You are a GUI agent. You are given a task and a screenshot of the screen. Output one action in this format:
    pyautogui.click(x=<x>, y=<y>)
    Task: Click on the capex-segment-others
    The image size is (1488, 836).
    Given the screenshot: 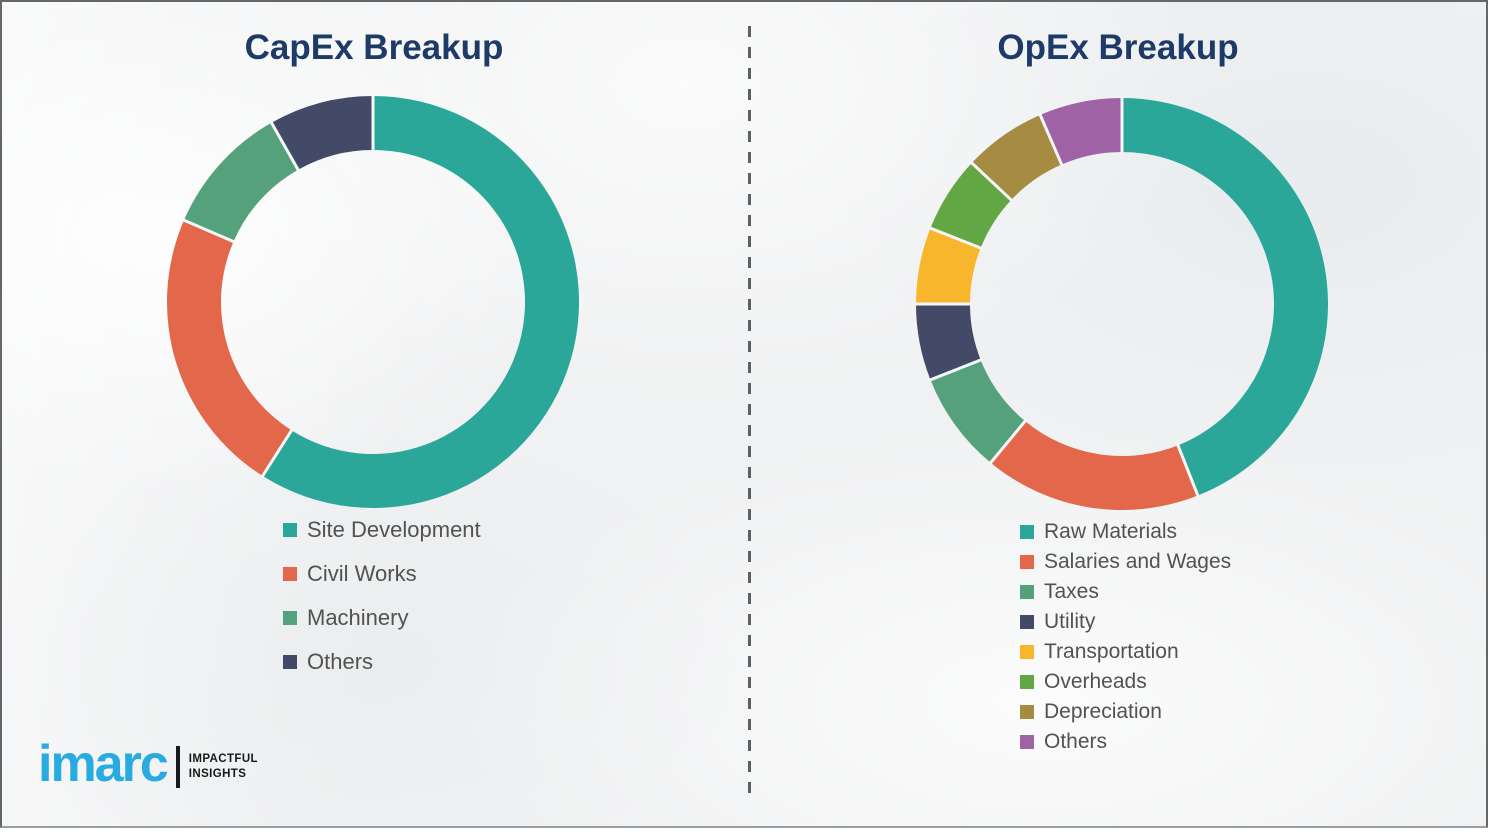 What is the action you would take?
    pyautogui.click(x=322, y=133)
    